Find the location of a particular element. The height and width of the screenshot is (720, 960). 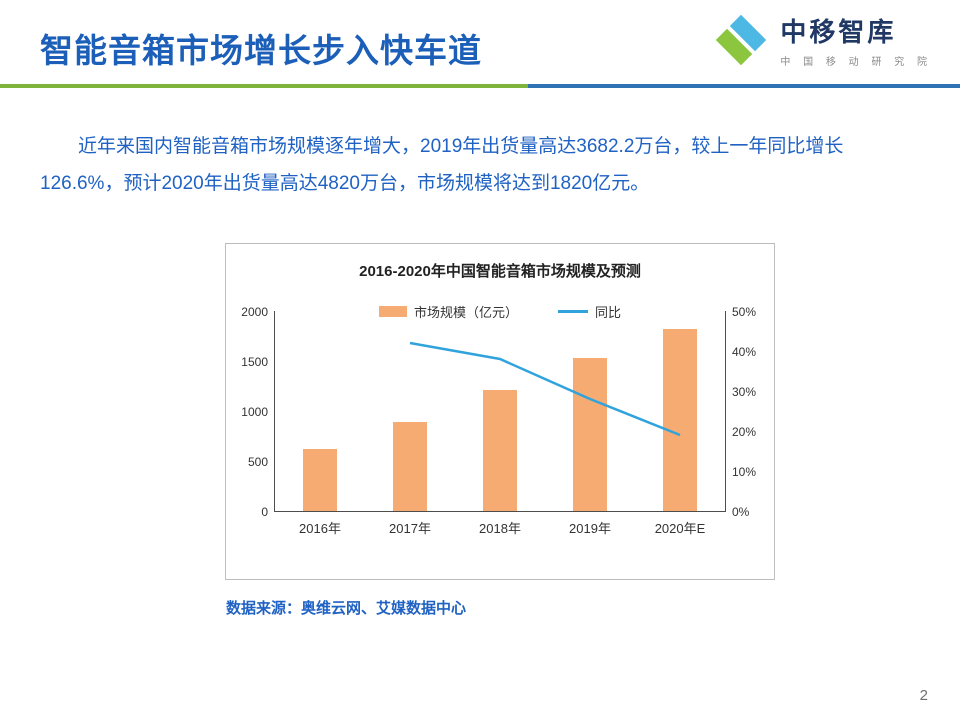

left-tick-0: 0 is located at coordinates (264, 512).